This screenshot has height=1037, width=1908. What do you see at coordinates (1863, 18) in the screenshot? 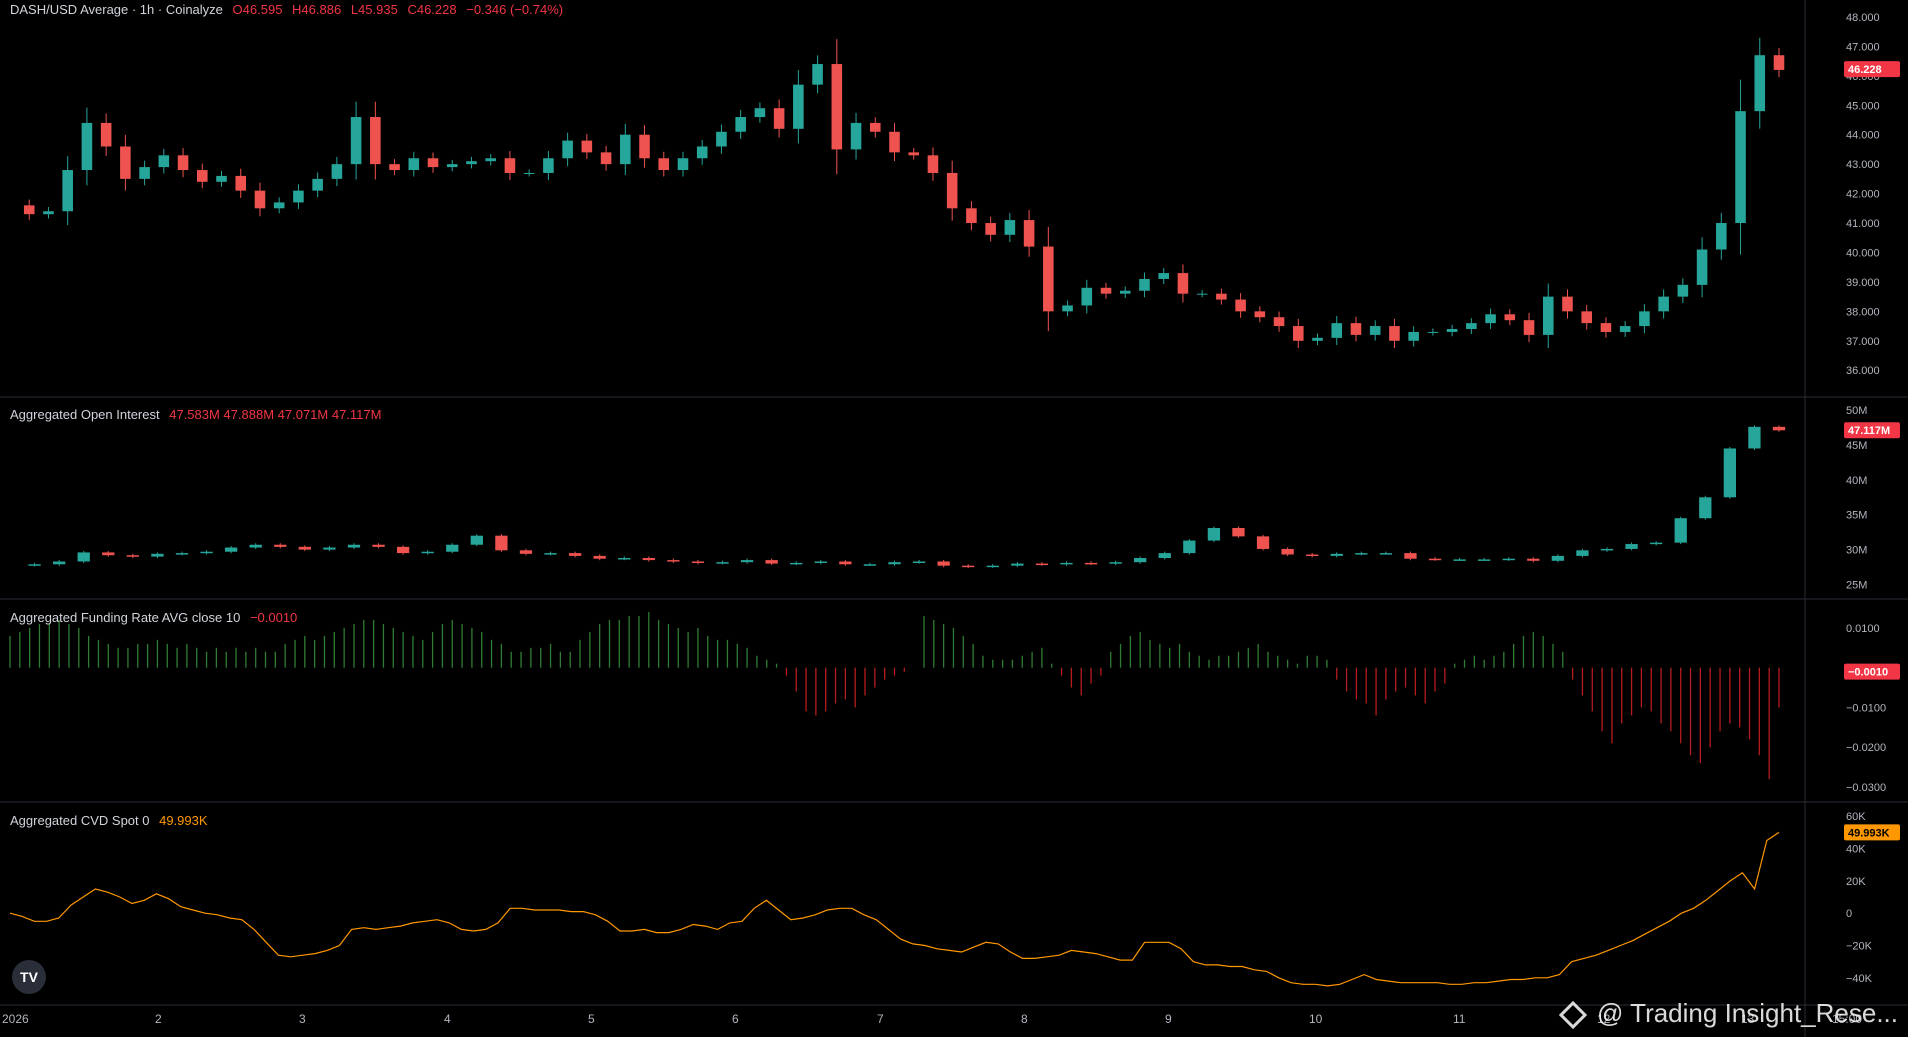
I see `y-tick-label: 48.000` at bounding box center [1863, 18].